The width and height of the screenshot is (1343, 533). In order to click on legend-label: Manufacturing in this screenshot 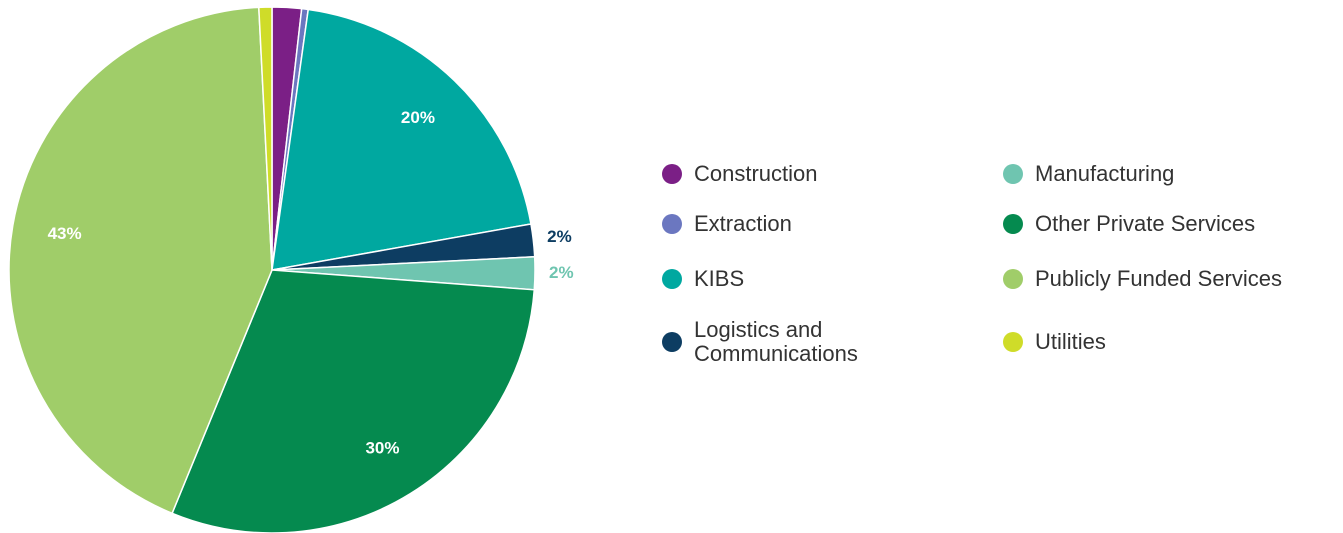, I will do `click(1105, 173)`.